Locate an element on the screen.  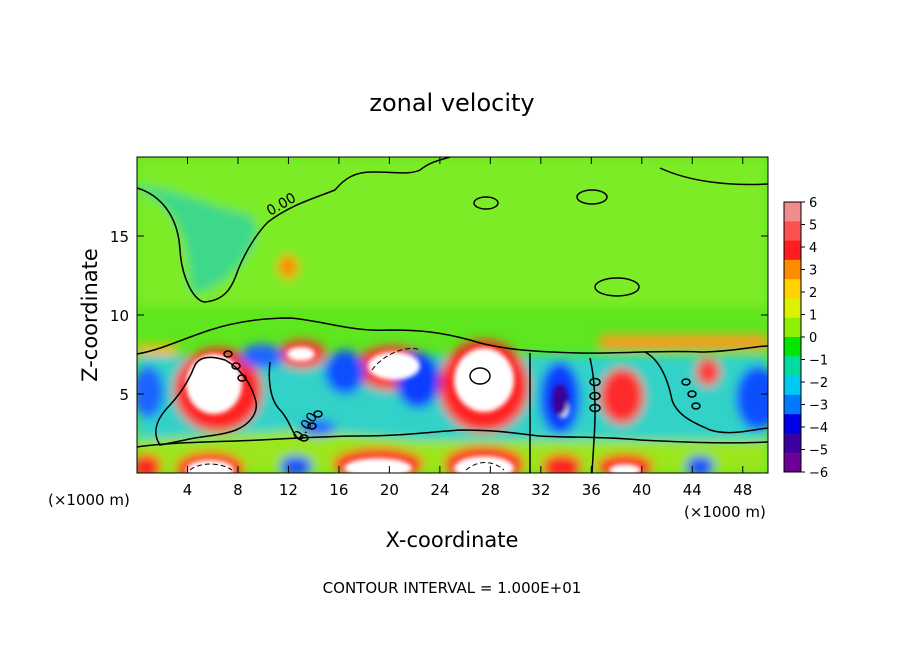
red-x38 is located at coordinates (622, 396).